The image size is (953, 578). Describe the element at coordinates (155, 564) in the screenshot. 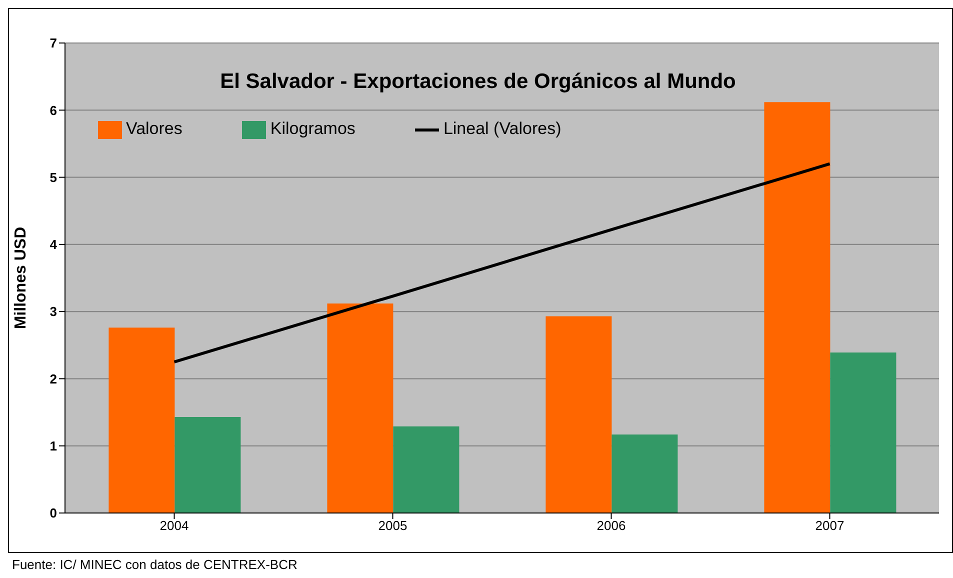

I see `source-note: Fuente: IC/ MINEC con datos de CENTREX-BCR` at that location.